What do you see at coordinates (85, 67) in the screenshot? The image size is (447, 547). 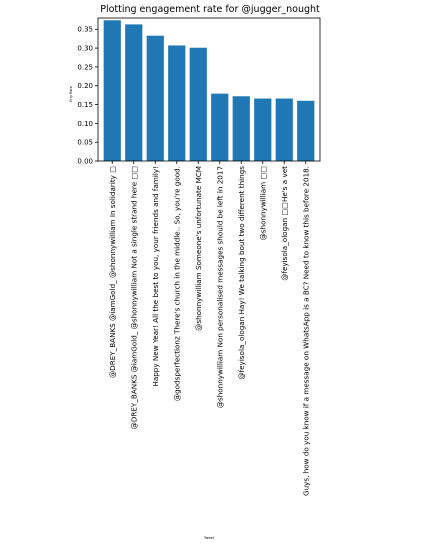 I see `y-tick-label: 0.25` at bounding box center [85, 67].